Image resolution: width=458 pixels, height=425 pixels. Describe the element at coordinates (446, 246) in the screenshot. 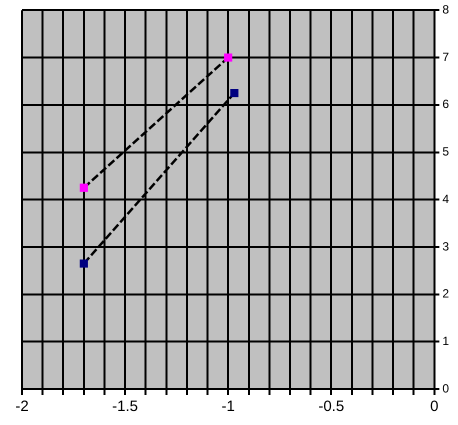

I see `y-tick-label: 3` at that location.